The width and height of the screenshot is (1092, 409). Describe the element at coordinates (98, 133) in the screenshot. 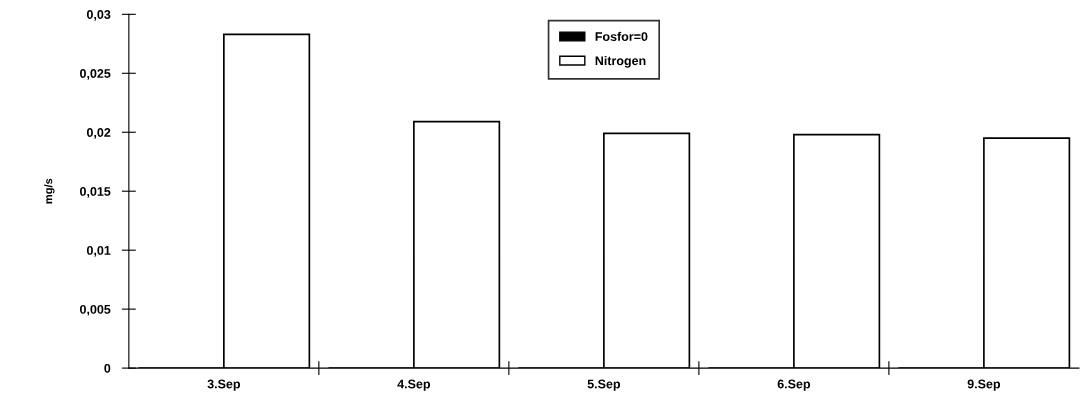

I see `y-tick-label: 0,02` at that location.